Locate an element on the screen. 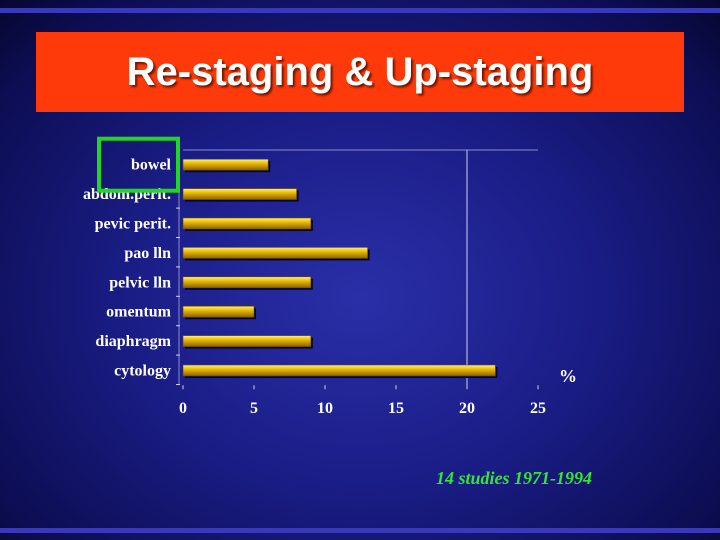 The height and width of the screenshot is (540, 720). category-label: bowel is located at coordinates (151, 165).